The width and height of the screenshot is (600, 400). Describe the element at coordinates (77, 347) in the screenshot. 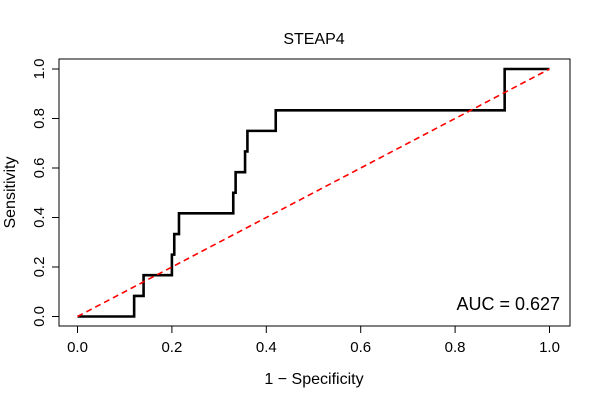

I see `x-tick-label: 0.0` at that location.